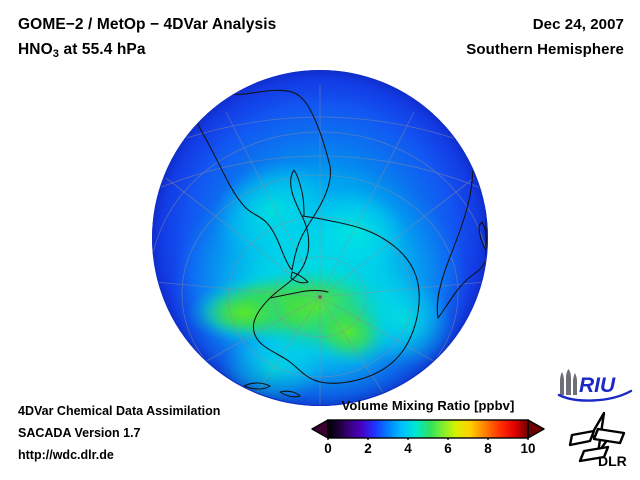 This screenshot has width=640, height=480. I want to click on pressure-level: at 55.4 hPa, so click(102, 49).